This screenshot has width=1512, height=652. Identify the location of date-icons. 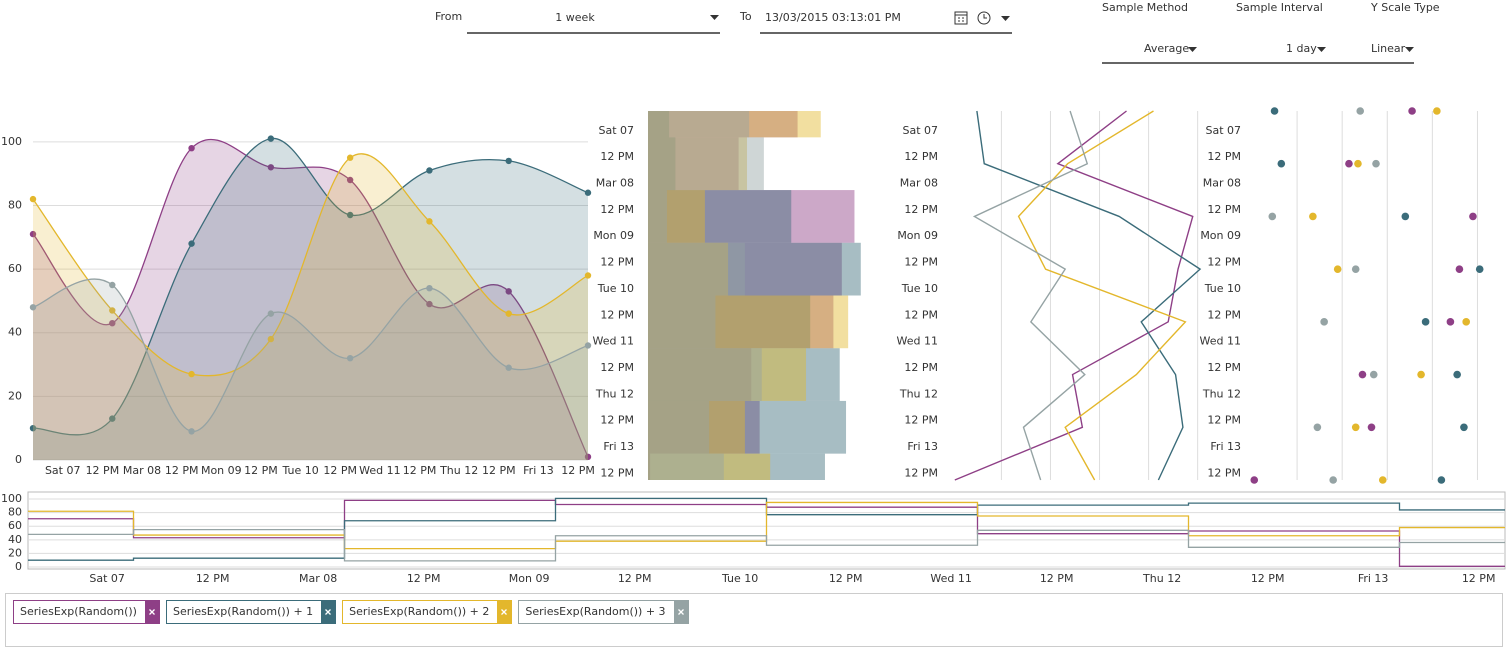
(984, 18).